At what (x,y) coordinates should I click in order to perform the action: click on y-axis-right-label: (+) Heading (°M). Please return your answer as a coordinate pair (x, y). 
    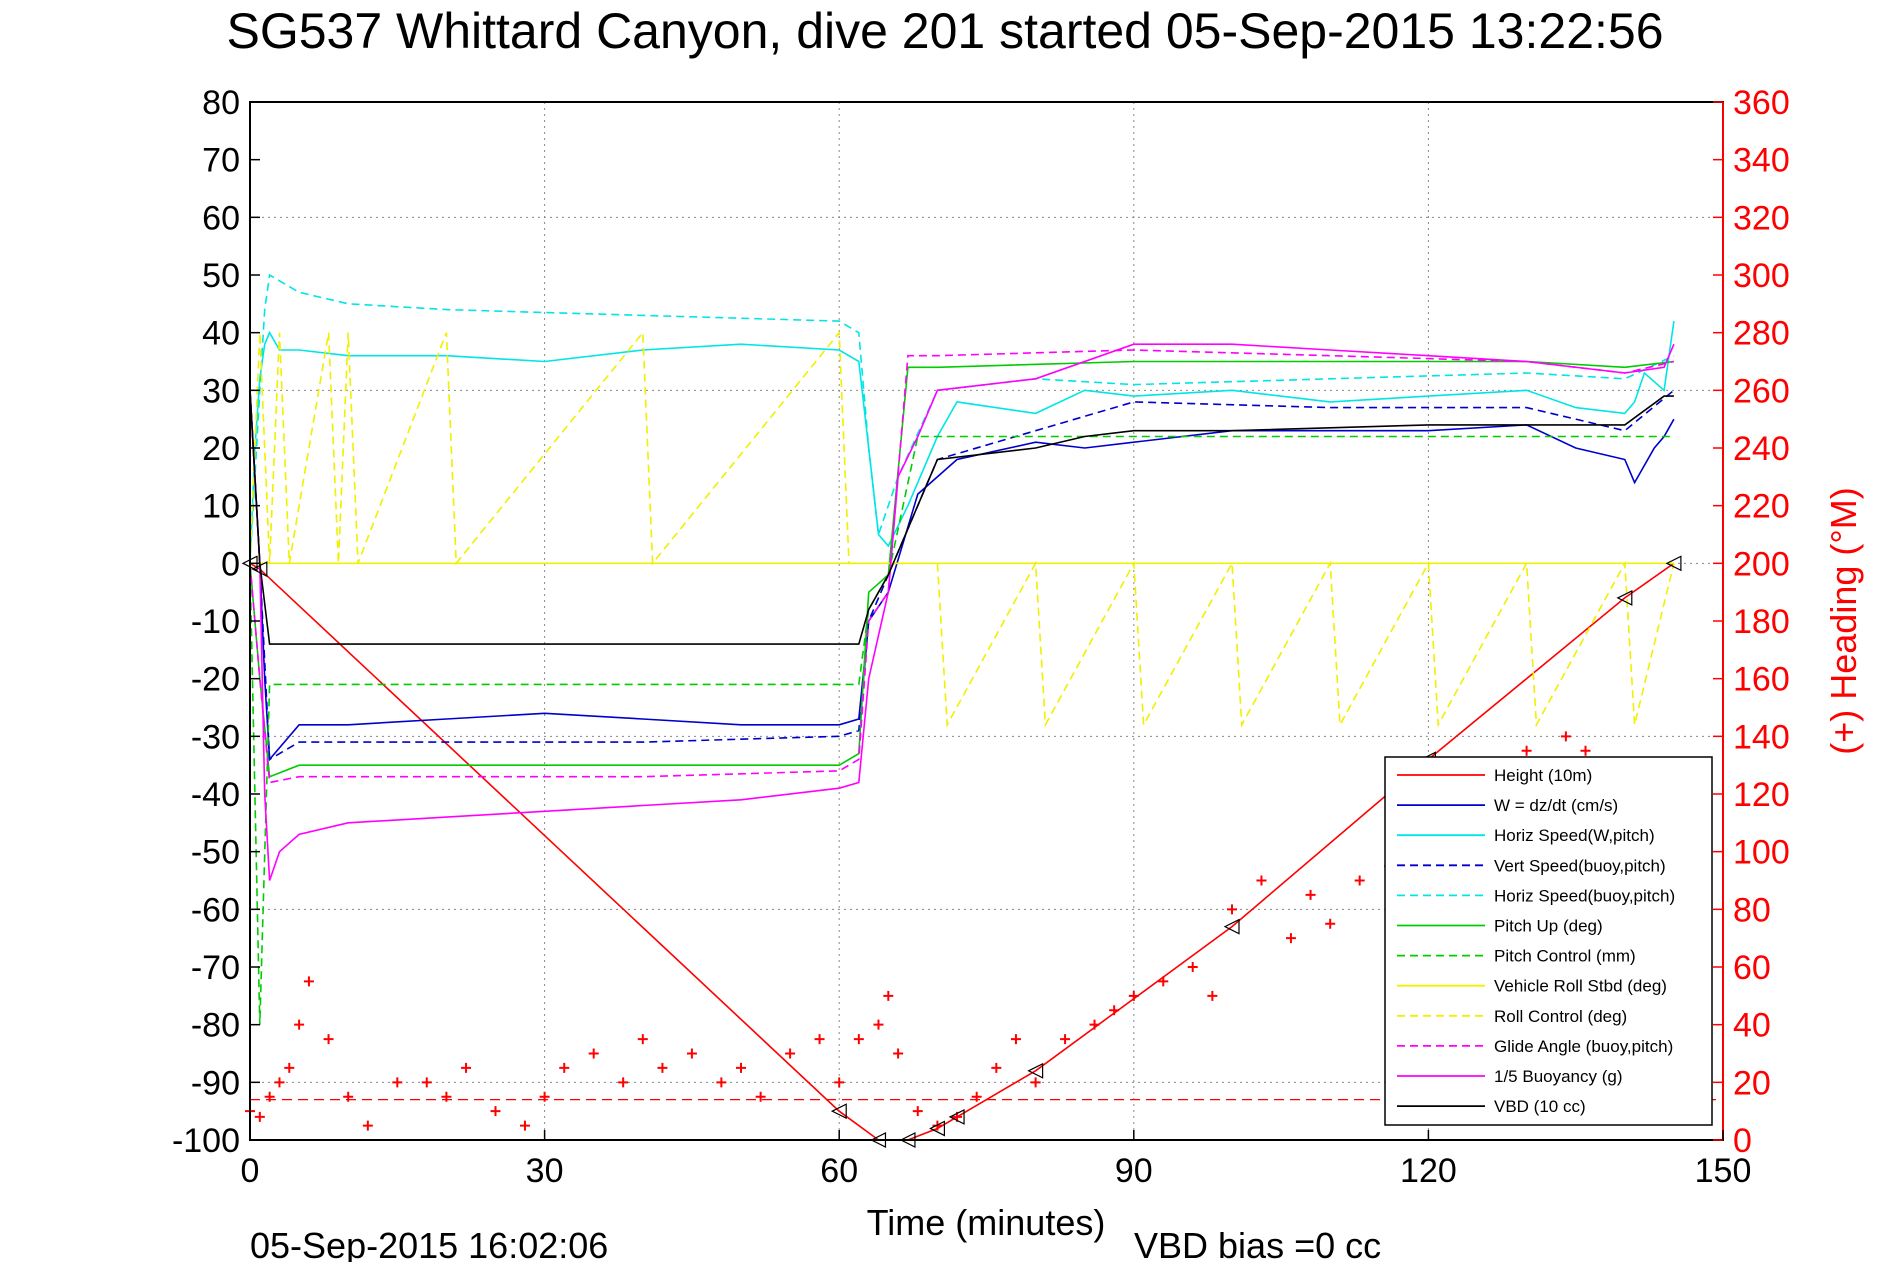
    Looking at the image, I should click on (1843, 620).